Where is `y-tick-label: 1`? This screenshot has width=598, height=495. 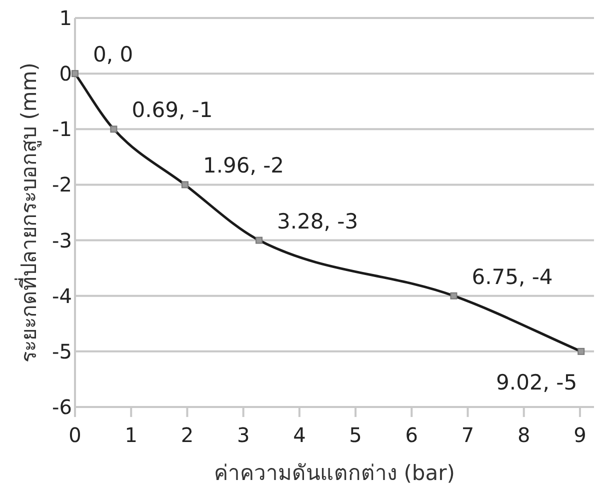
y-tick-label: 1 is located at coordinates (65, 18).